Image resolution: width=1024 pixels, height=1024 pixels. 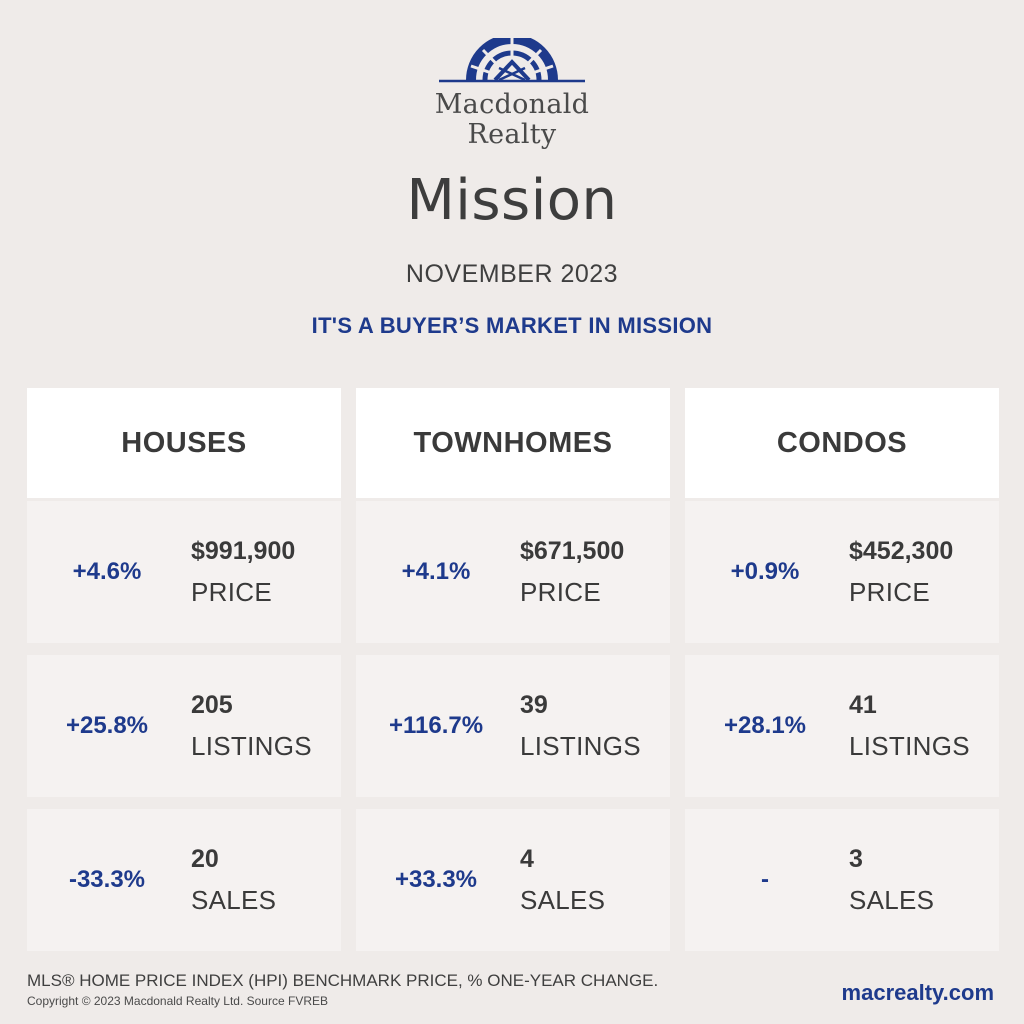 I want to click on price-change: +4.1%, so click(x=436, y=571).